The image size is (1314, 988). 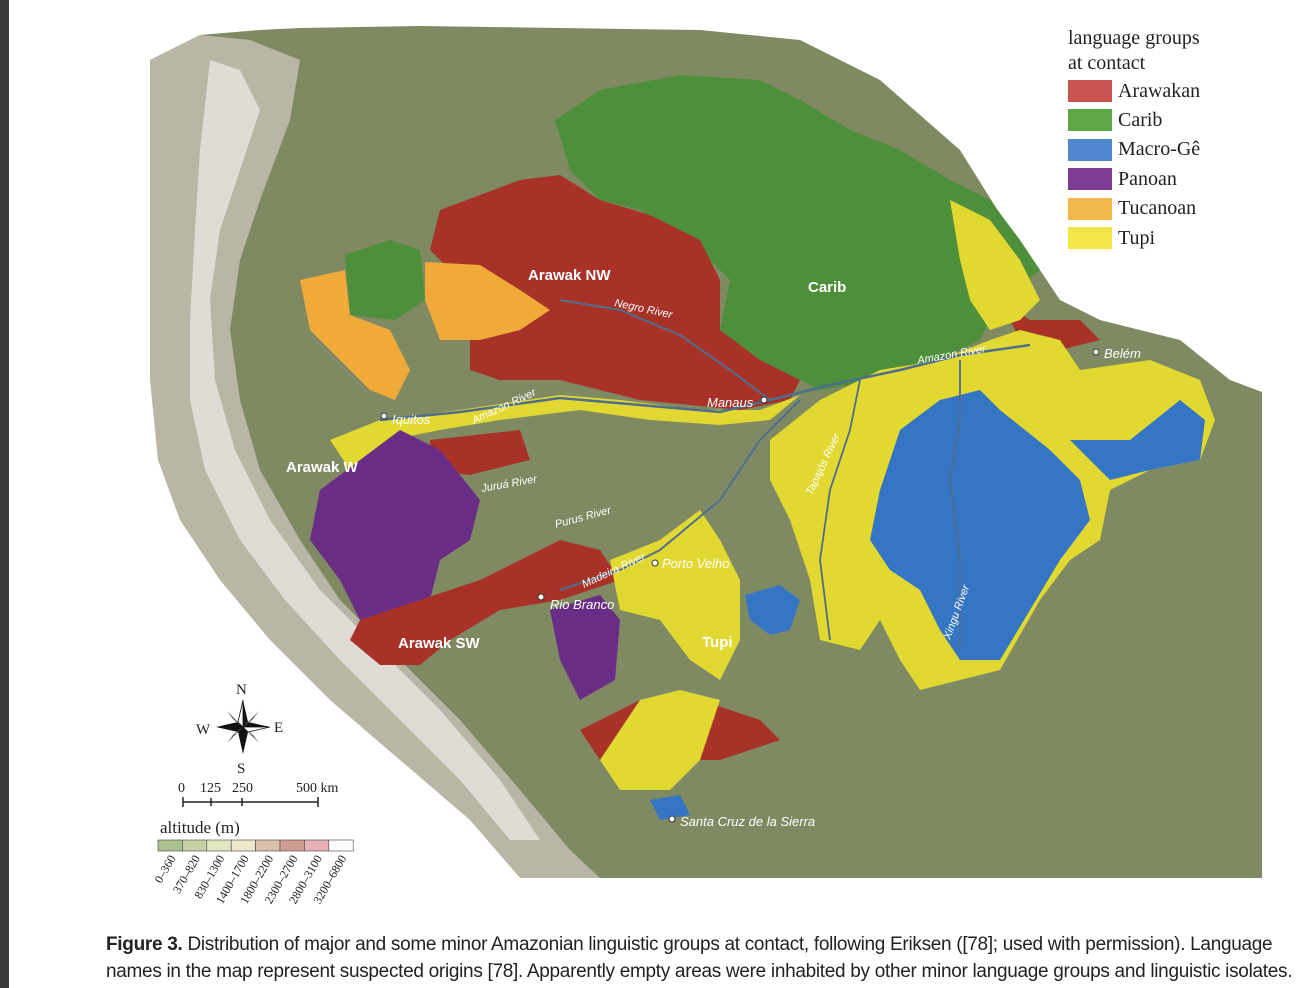 I want to click on compass-s: S, so click(x=241, y=769).